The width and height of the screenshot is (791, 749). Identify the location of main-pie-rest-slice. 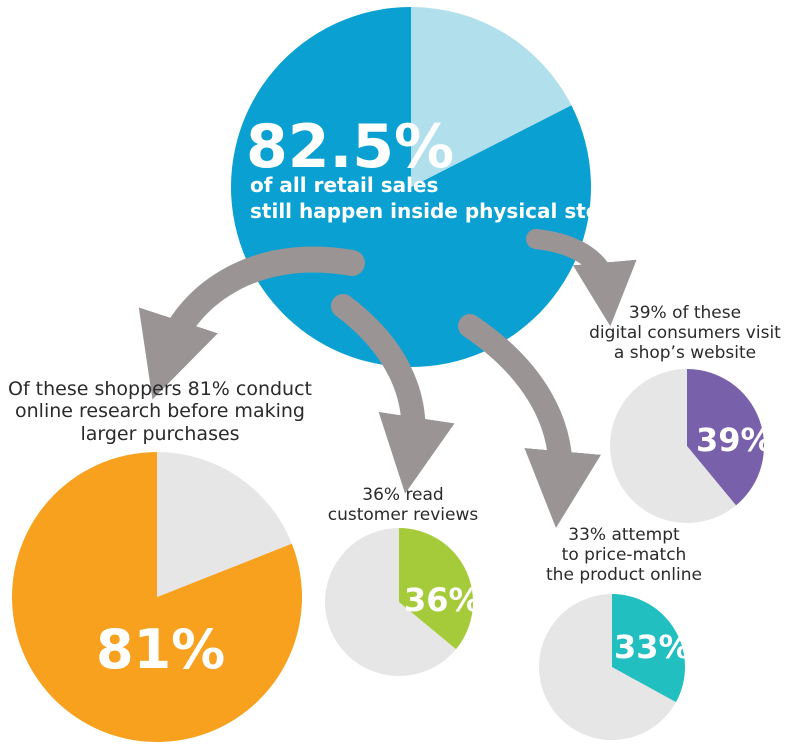
(491, 97).